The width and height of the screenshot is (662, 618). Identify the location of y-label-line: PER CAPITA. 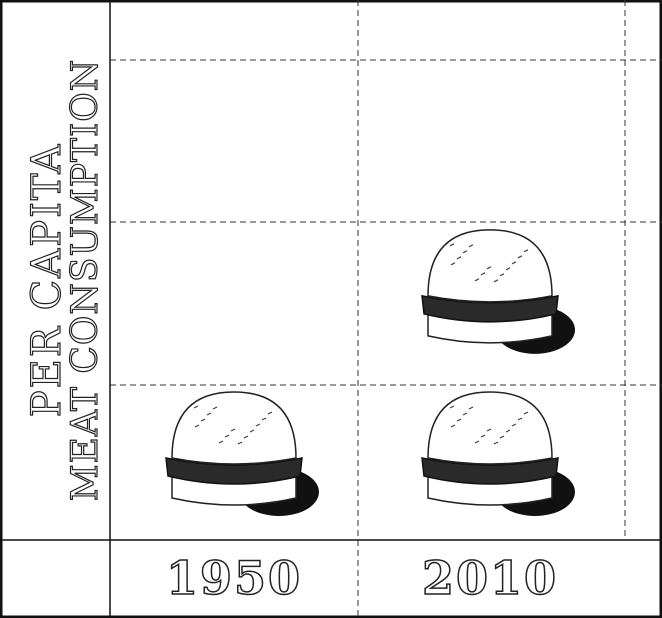
(47, 280).